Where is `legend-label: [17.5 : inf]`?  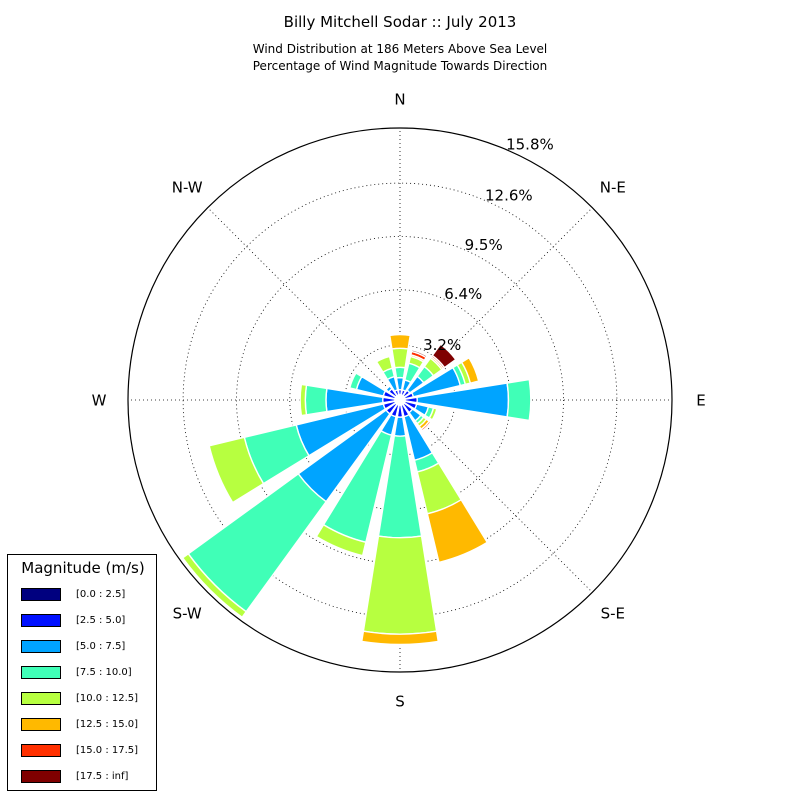 legend-label: [17.5 : inf] is located at coordinates (102, 776).